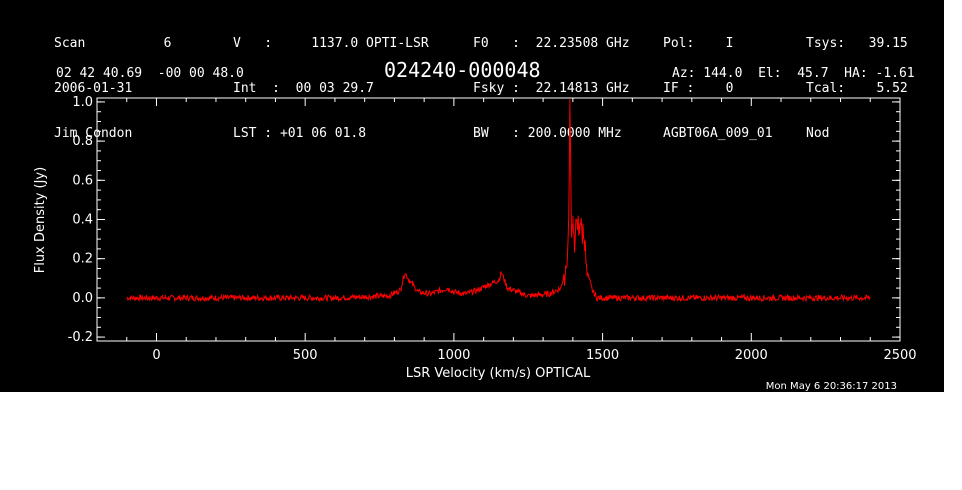  I want to click on scan-number: Scan 6, so click(113, 43).